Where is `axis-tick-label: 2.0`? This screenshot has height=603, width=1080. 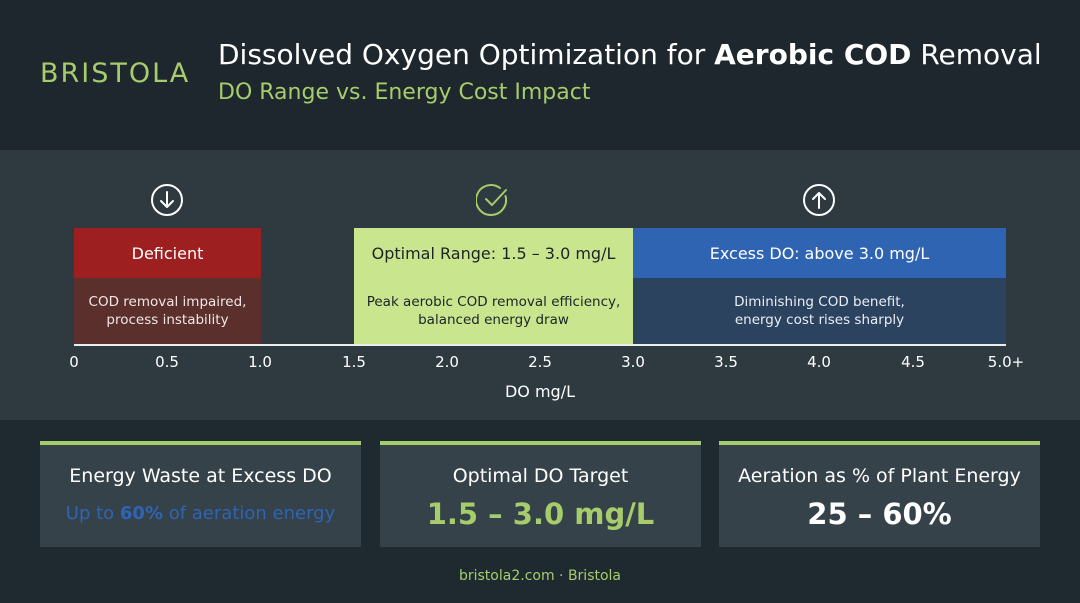 axis-tick-label: 2.0 is located at coordinates (447, 362).